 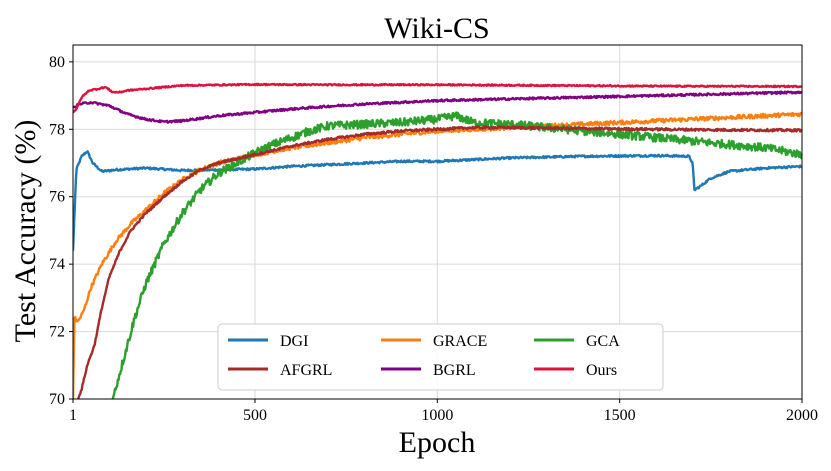 I want to click on chart-title: Wiki-CS, so click(x=436, y=28).